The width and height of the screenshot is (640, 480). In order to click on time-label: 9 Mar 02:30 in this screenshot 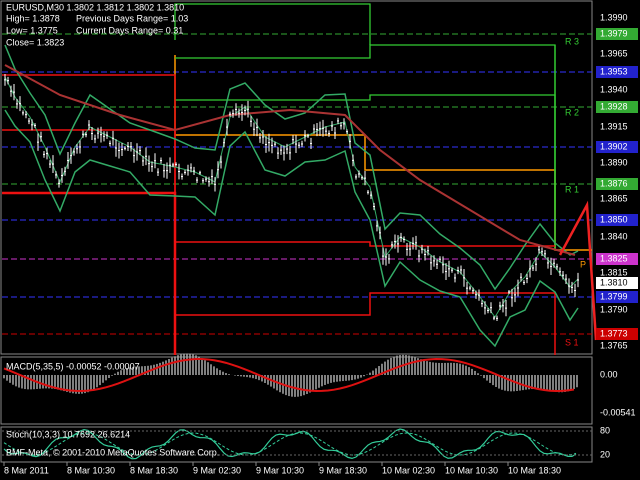, I will do `click(217, 470)`.